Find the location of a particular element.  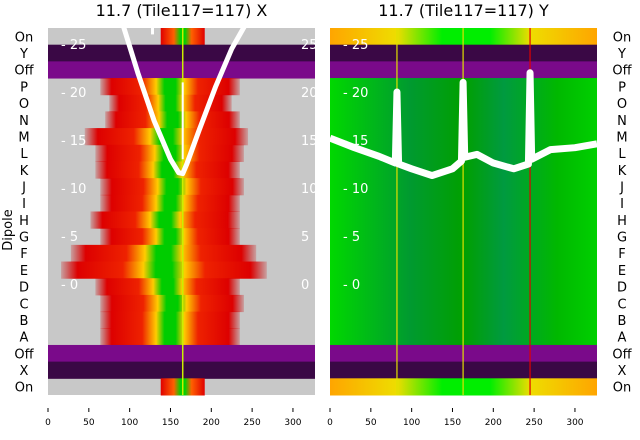

panel-title: 11.7 (Tile117=117) Y is located at coordinates (463, 10).